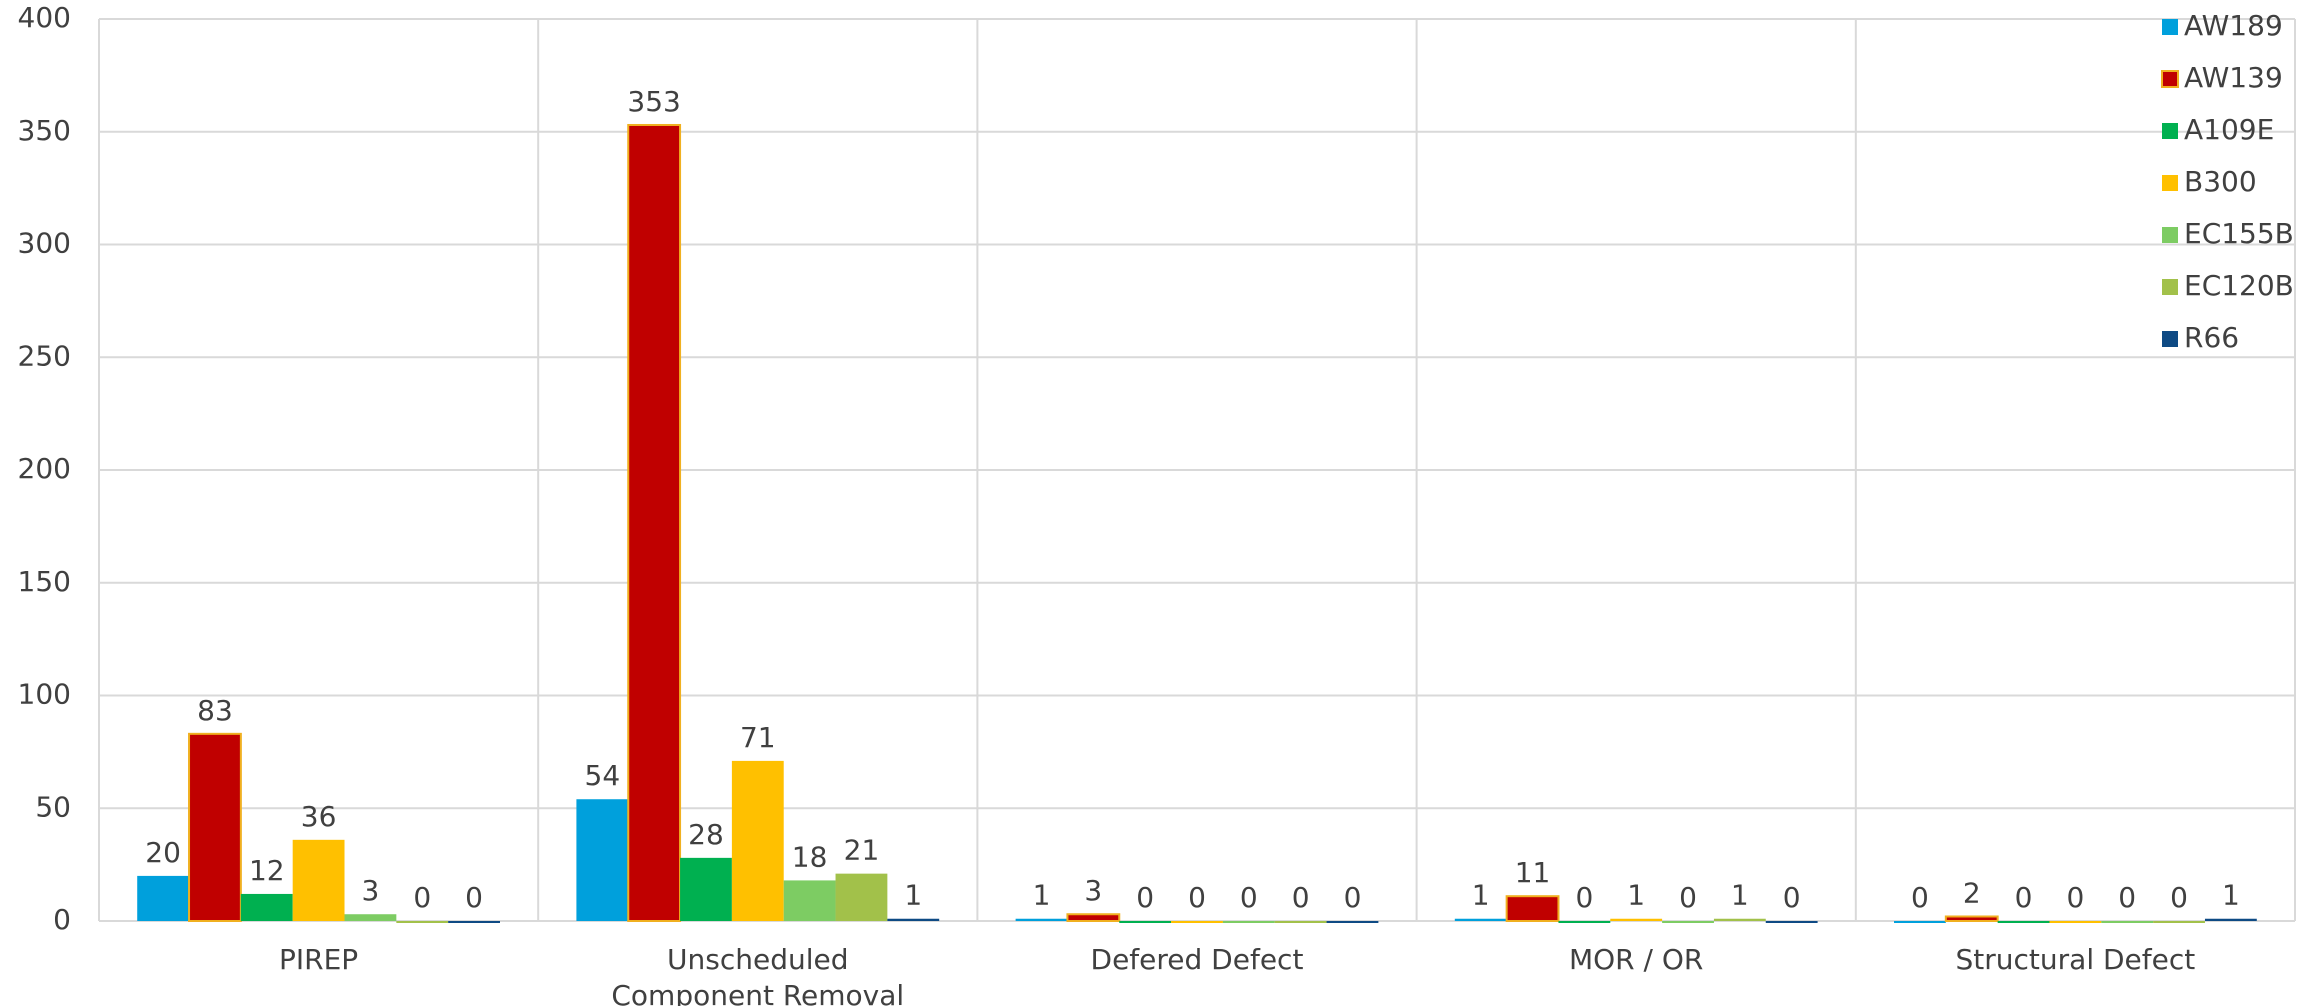  I want to click on x-tick-label: Unscheduled Component Removal, so click(758, 974).